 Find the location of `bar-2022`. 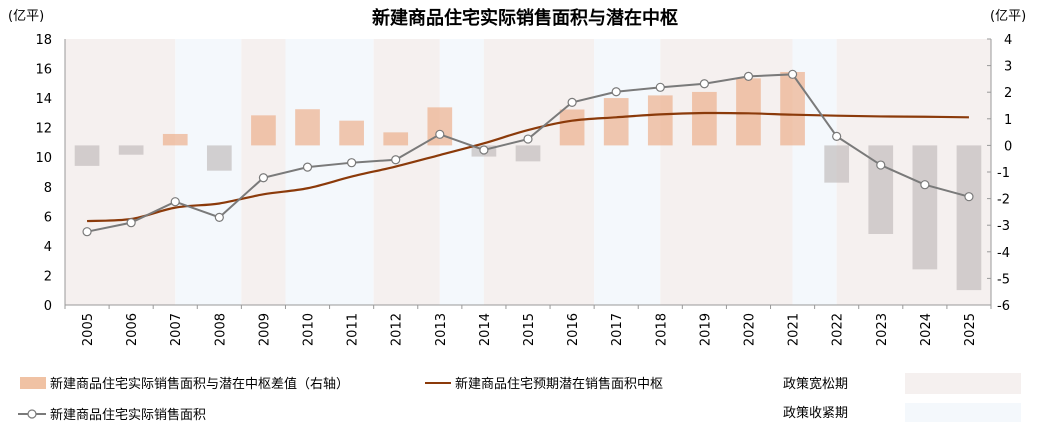

bar-2022 is located at coordinates (837, 164).